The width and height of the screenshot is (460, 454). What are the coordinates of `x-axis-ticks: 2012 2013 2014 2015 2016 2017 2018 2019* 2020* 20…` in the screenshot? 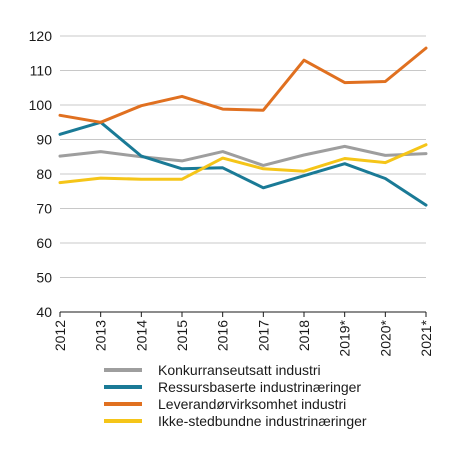 It's located at (243, 334).